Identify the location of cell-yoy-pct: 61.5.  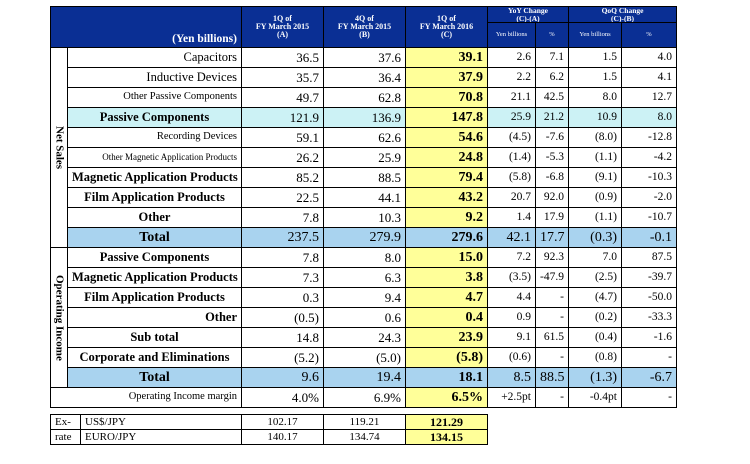
(552, 337).